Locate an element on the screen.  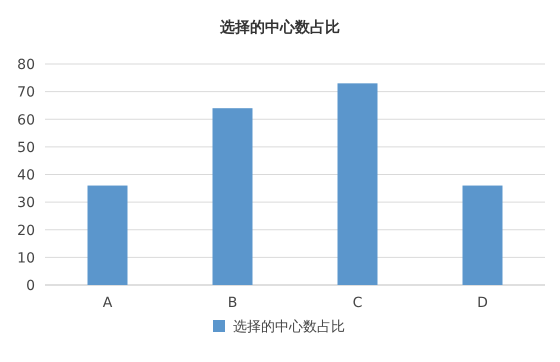
y-tick-label: 50 is located at coordinates (26, 148).